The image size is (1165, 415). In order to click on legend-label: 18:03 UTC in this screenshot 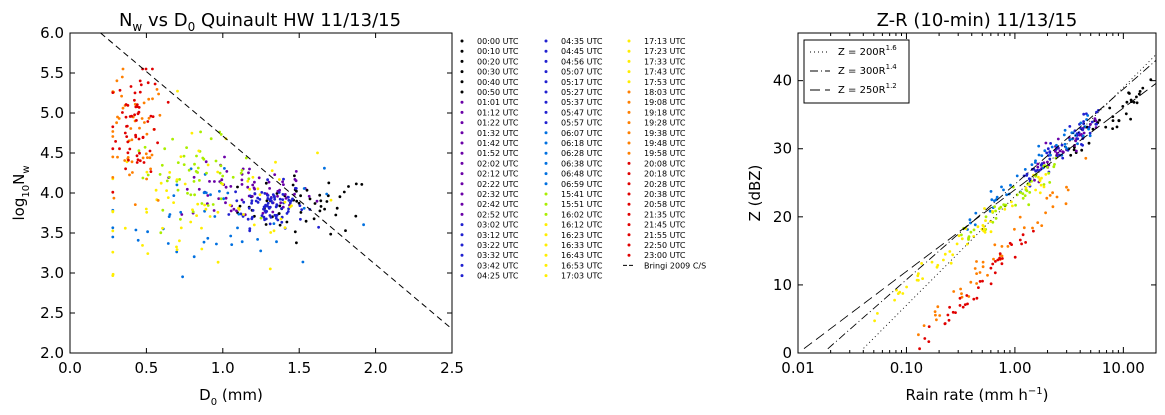, I will do `click(665, 92)`.